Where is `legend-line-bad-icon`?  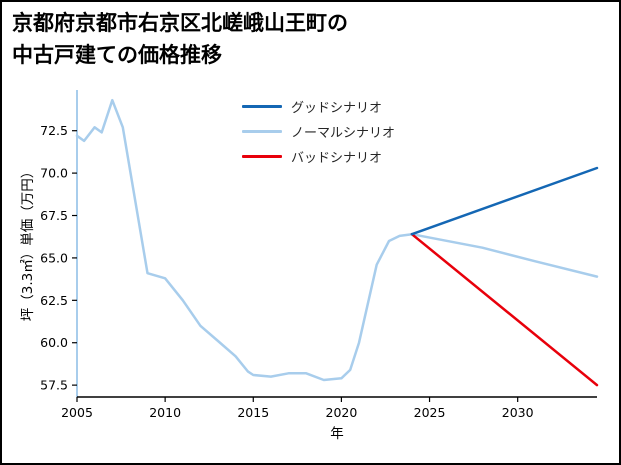
legend-line-bad-icon is located at coordinates (262, 156).